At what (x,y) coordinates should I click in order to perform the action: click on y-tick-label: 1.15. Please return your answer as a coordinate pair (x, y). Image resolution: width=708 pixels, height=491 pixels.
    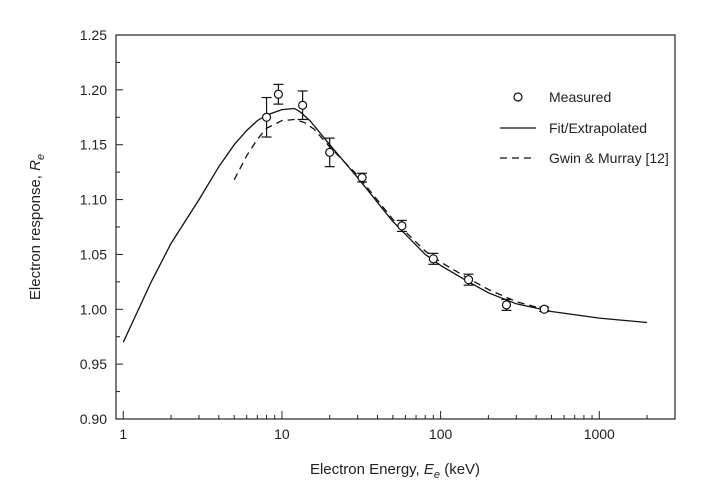
    Looking at the image, I should click on (93, 145).